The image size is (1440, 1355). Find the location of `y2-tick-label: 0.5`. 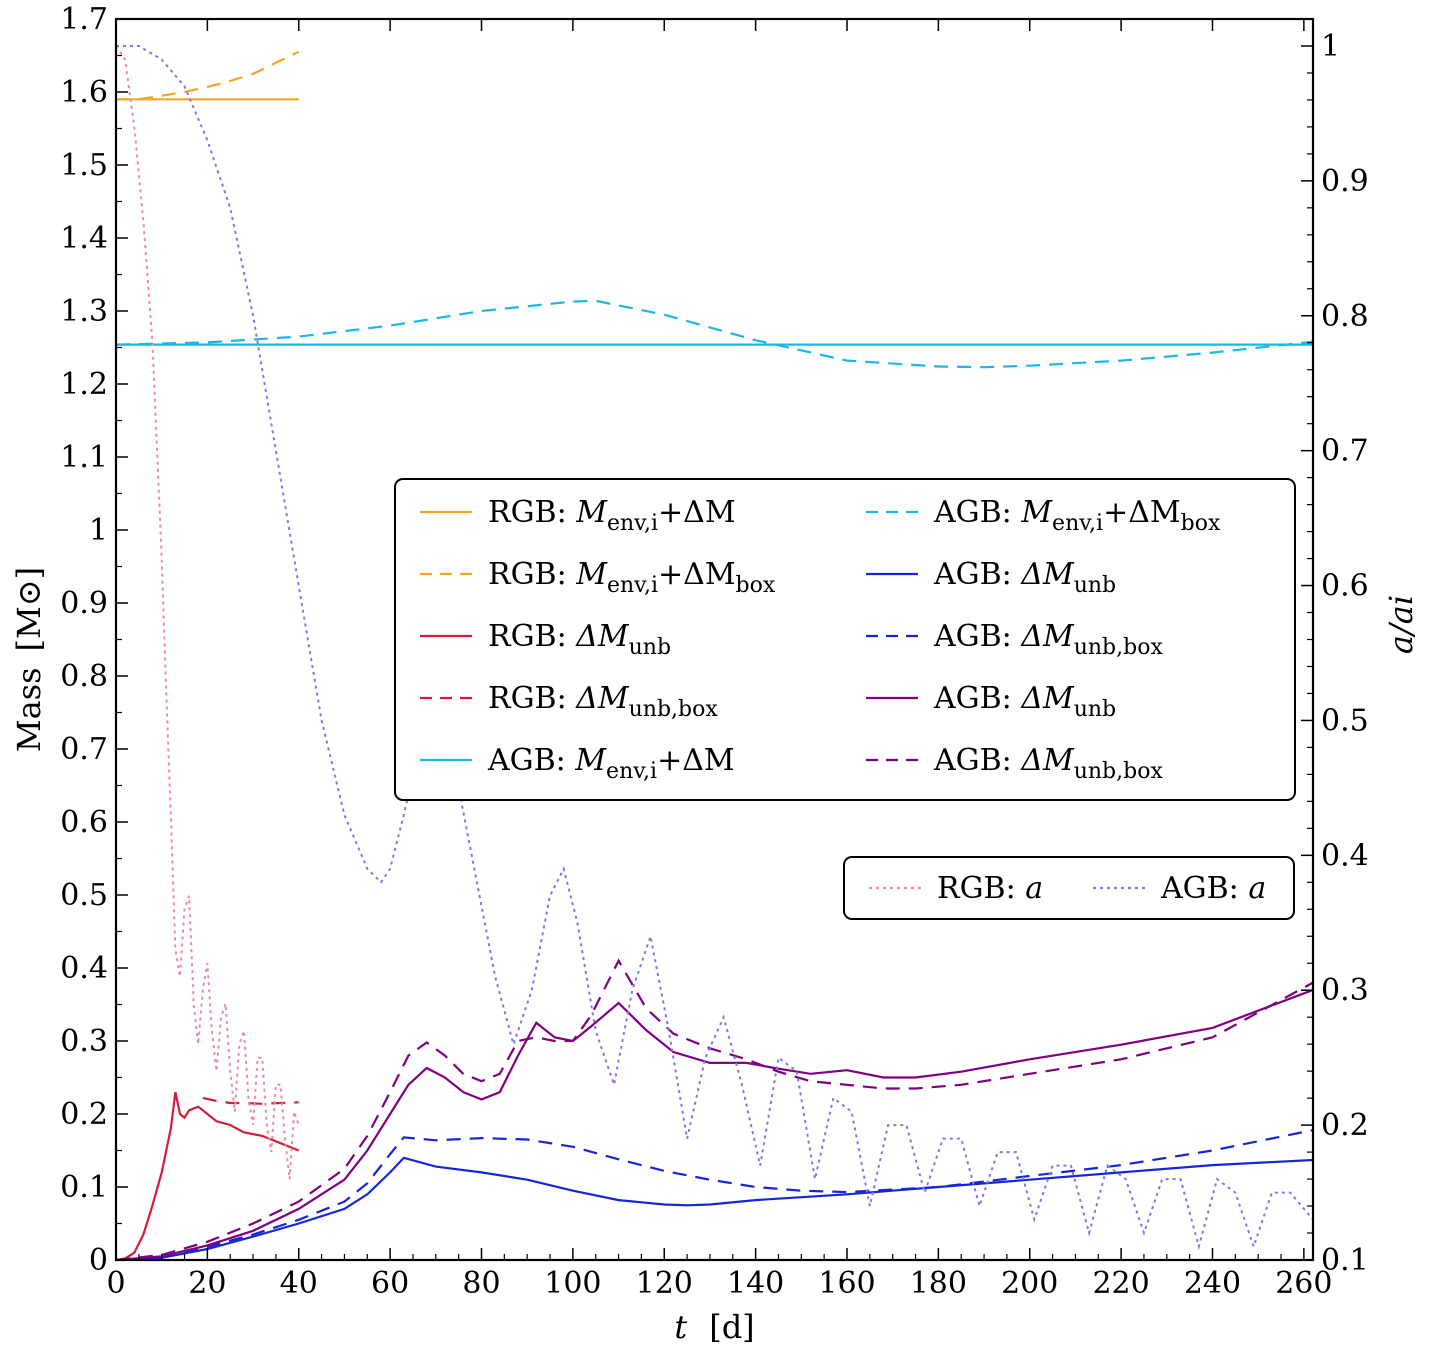

y2-tick-label: 0.5 is located at coordinates (1345, 720).